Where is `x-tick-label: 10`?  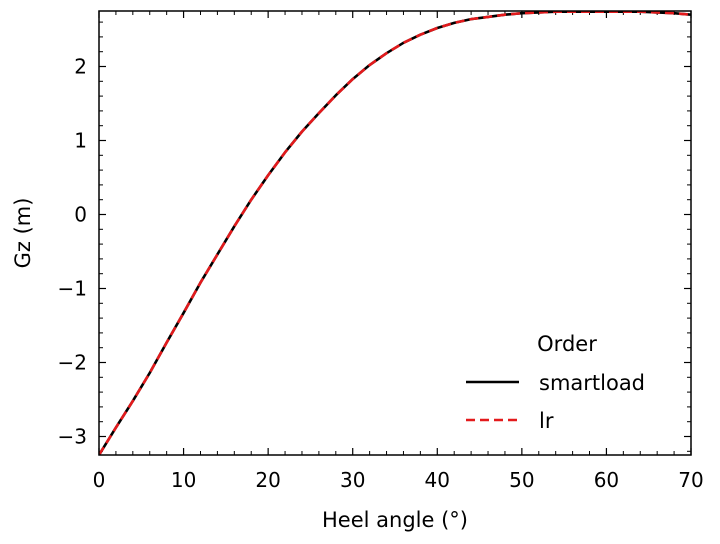 x-tick-label: 10 is located at coordinates (183, 480).